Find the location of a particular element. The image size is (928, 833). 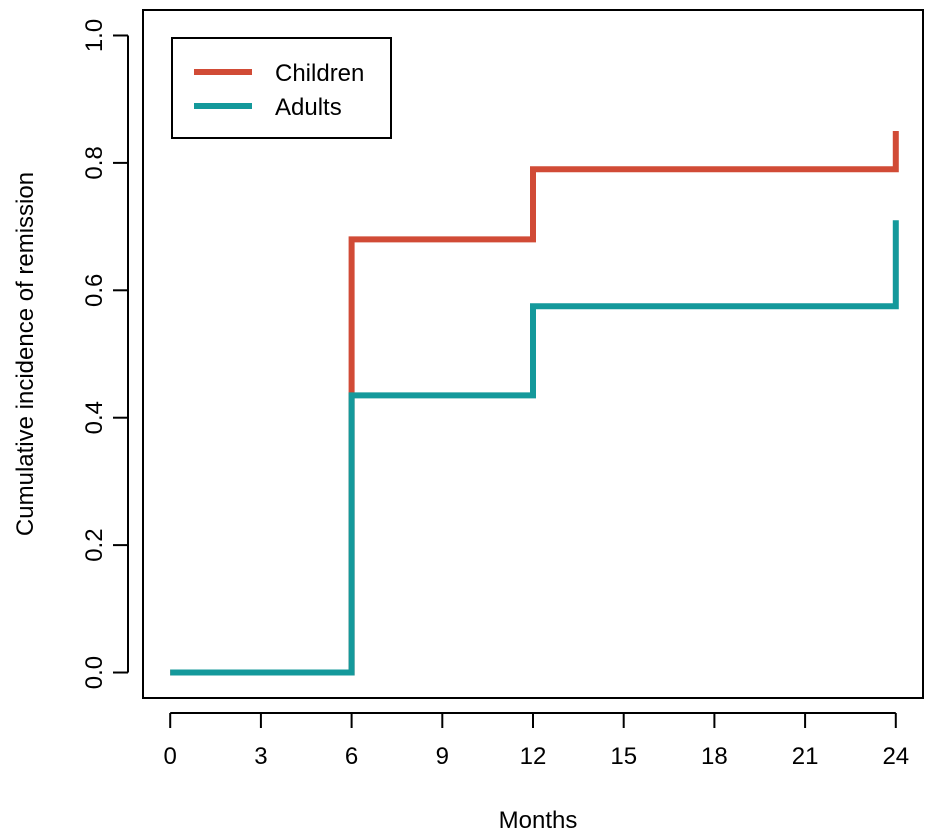

y-tick-label: 1.0 is located at coordinates (94, 35).